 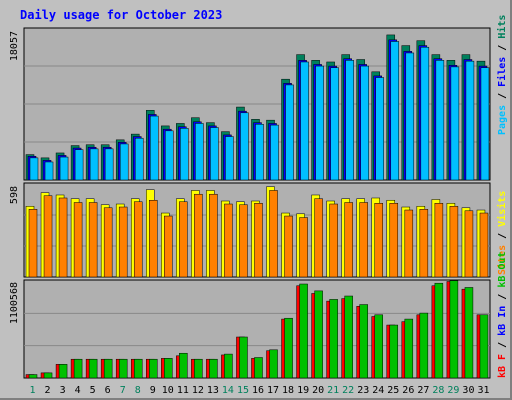 I want to click on x-tick-label: 18, so click(x=288, y=390).